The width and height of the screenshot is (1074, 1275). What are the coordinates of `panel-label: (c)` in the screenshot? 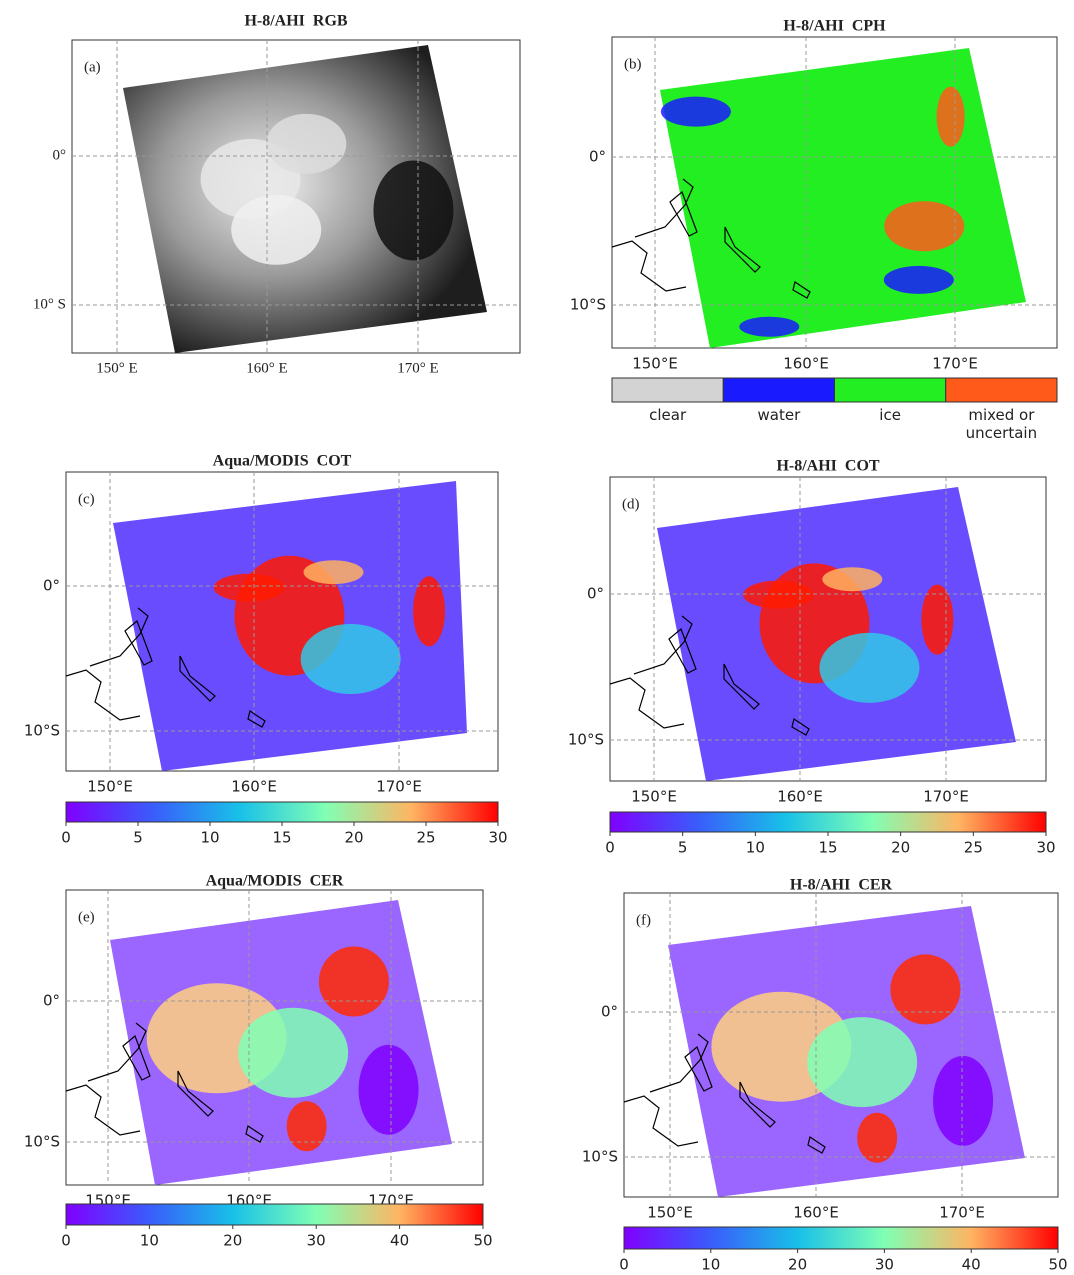 It's located at (86, 499).